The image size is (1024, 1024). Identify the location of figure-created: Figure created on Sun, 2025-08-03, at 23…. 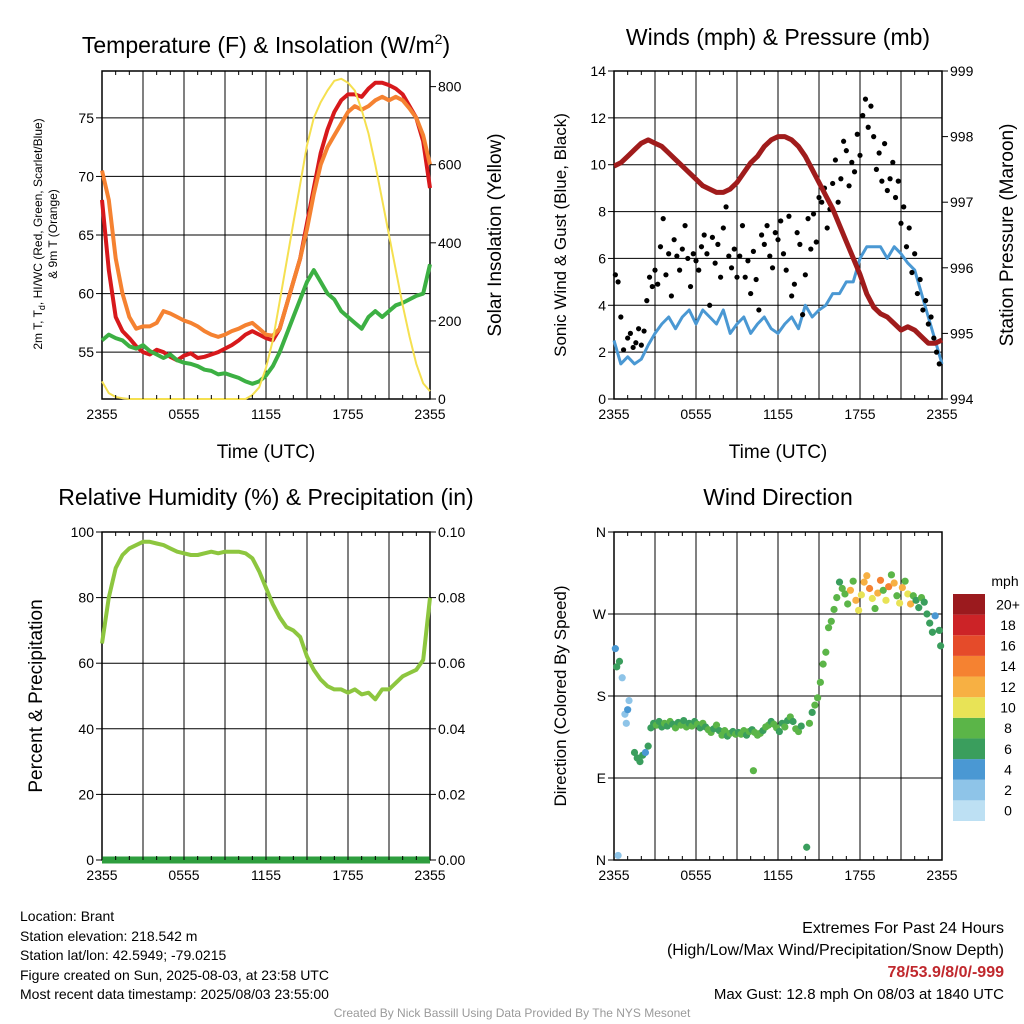
(174, 974).